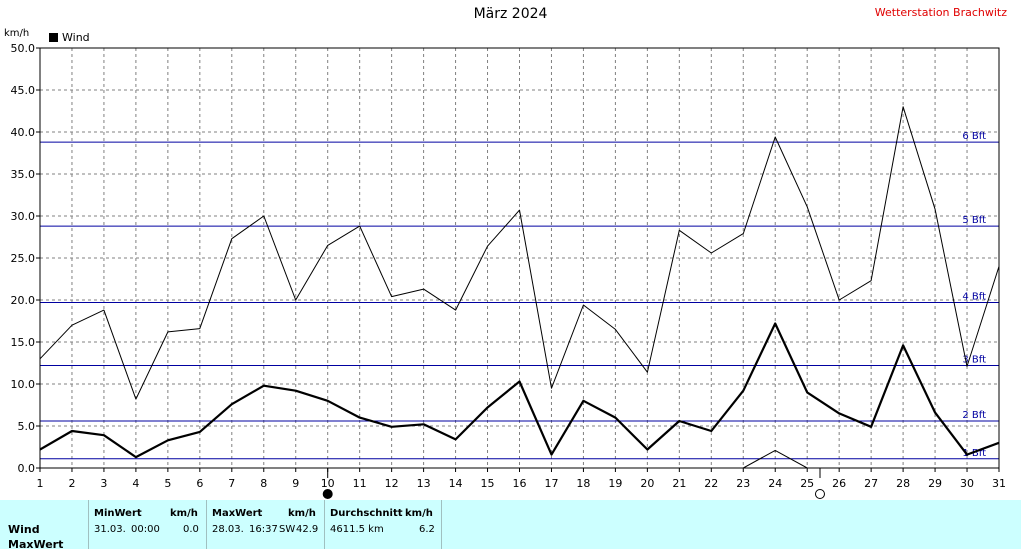 This screenshot has width=1021, height=549. I want to click on y-tick-label: 30.0, so click(23, 216).